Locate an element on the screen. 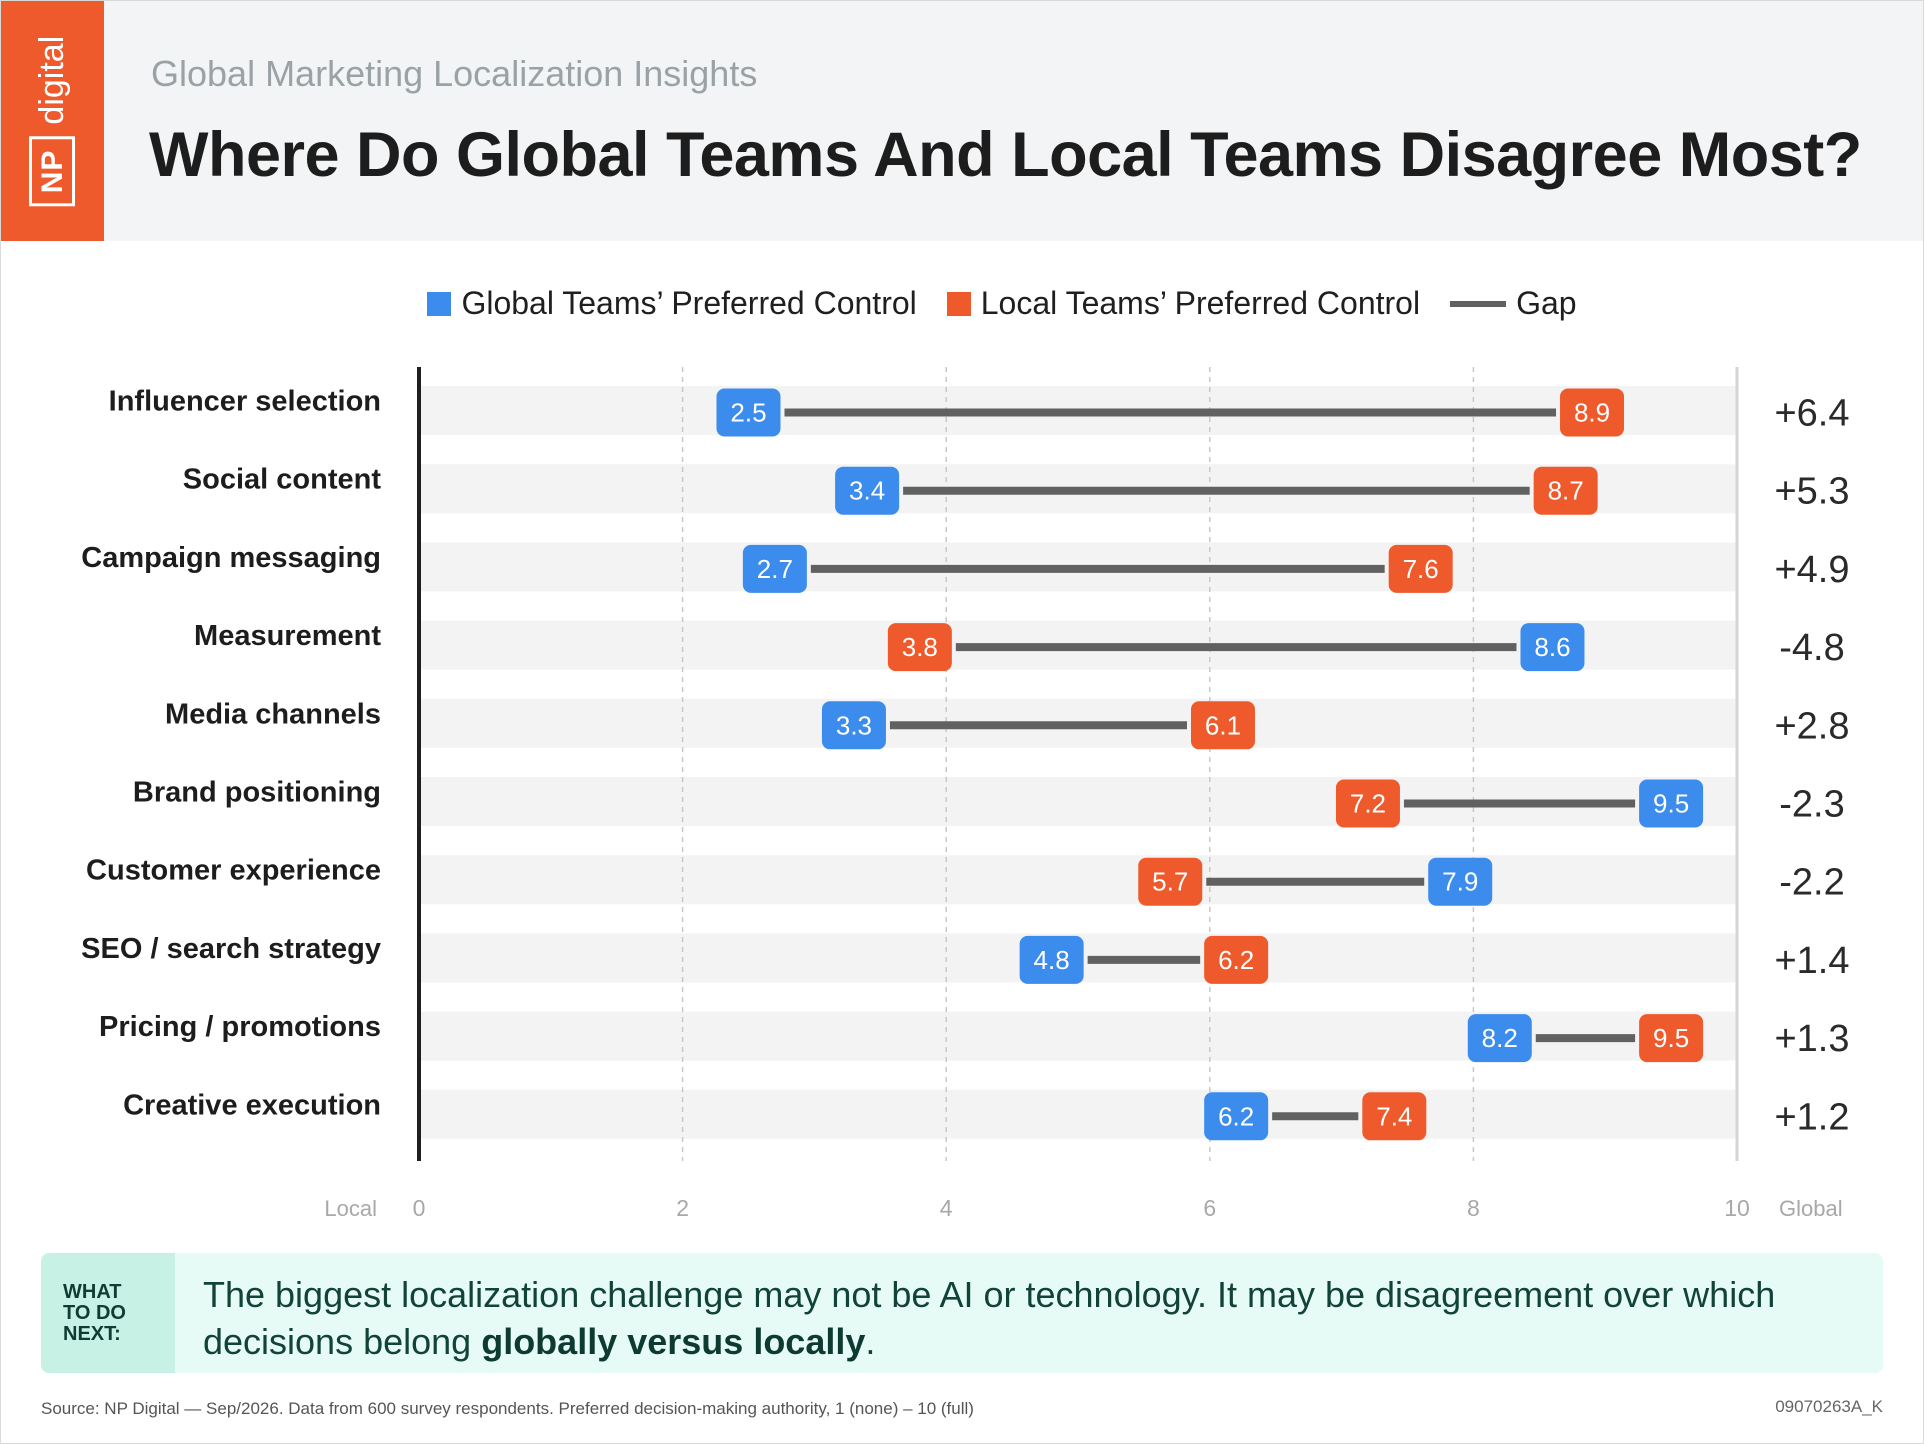  gap-value-label: +4.9 is located at coordinates (1811, 570).